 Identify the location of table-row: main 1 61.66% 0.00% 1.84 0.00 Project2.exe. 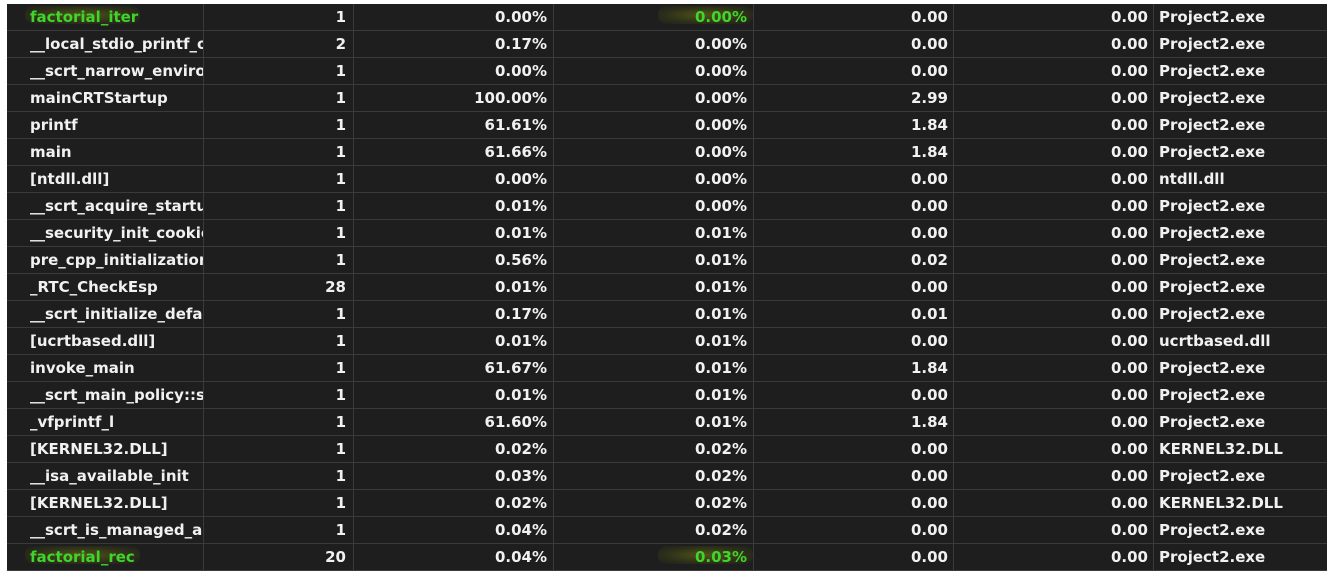
(667, 152).